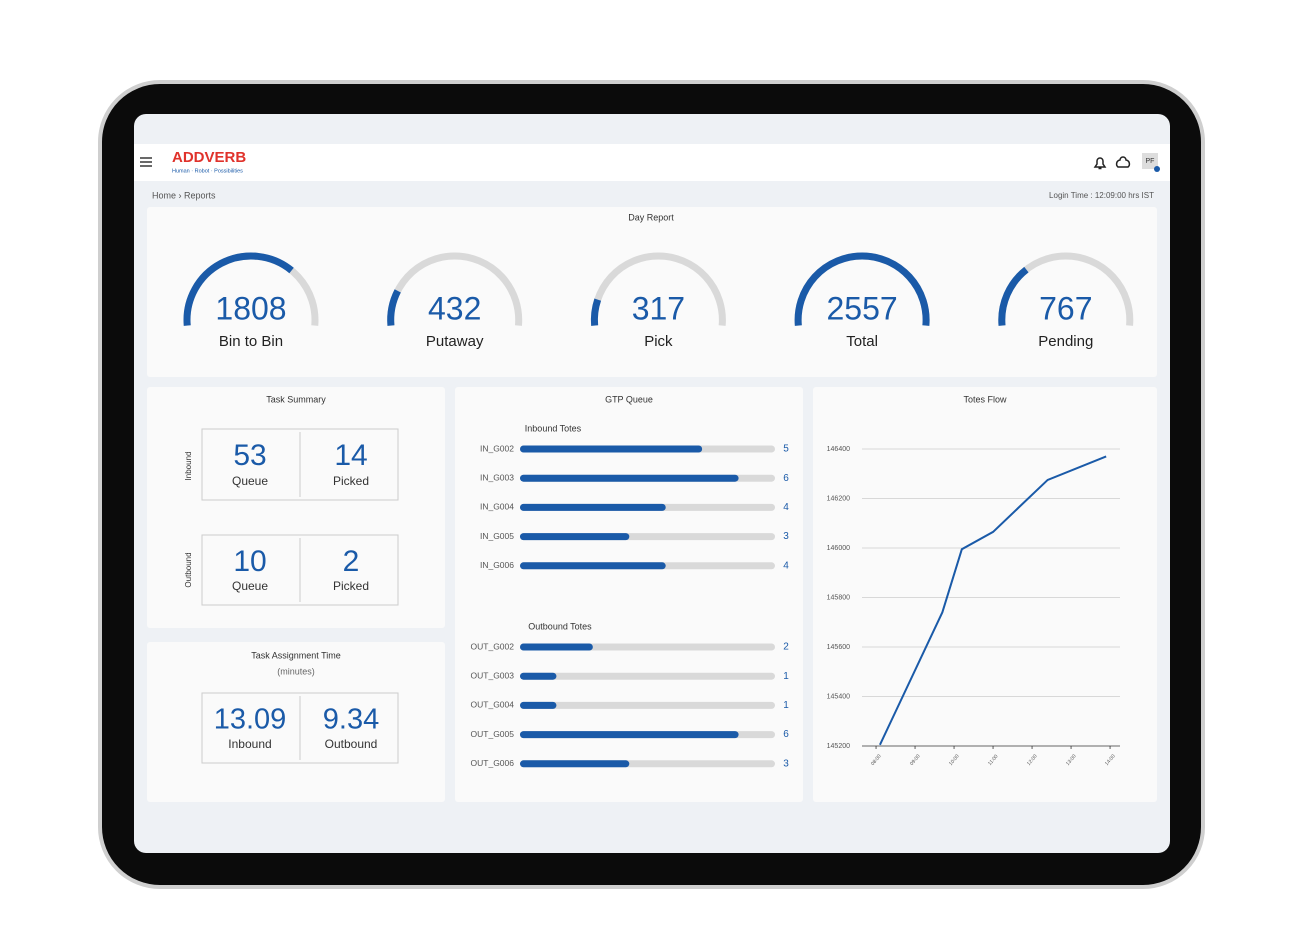 The height and width of the screenshot is (952, 1302). What do you see at coordinates (493, 646) in the screenshot?
I see `bar-label: OUT_G002` at bounding box center [493, 646].